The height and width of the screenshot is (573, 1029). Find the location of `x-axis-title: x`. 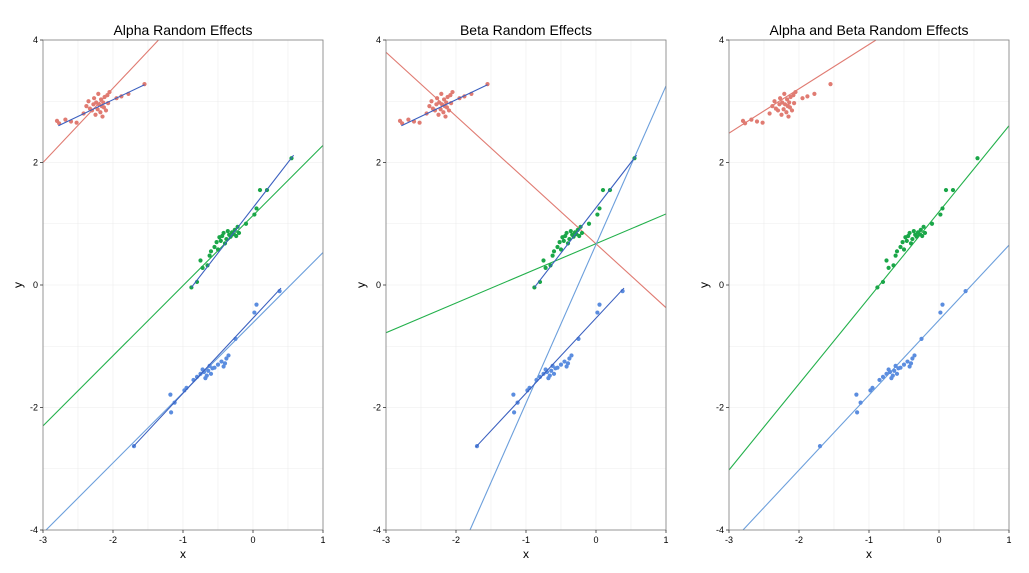

x-axis-title: x is located at coordinates (183, 554).